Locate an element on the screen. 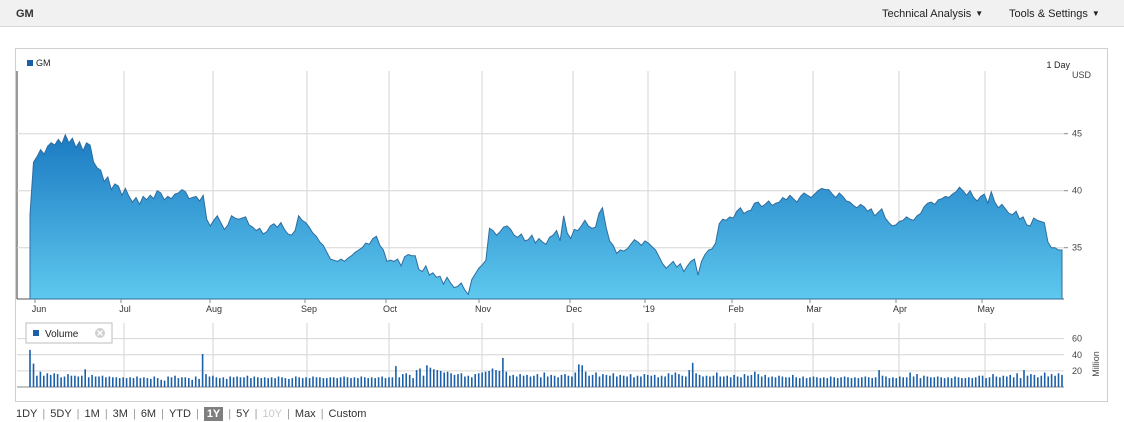 The height and width of the screenshot is (422, 1124). tools-settings-label: Tools & Settings is located at coordinates (1048, 14).